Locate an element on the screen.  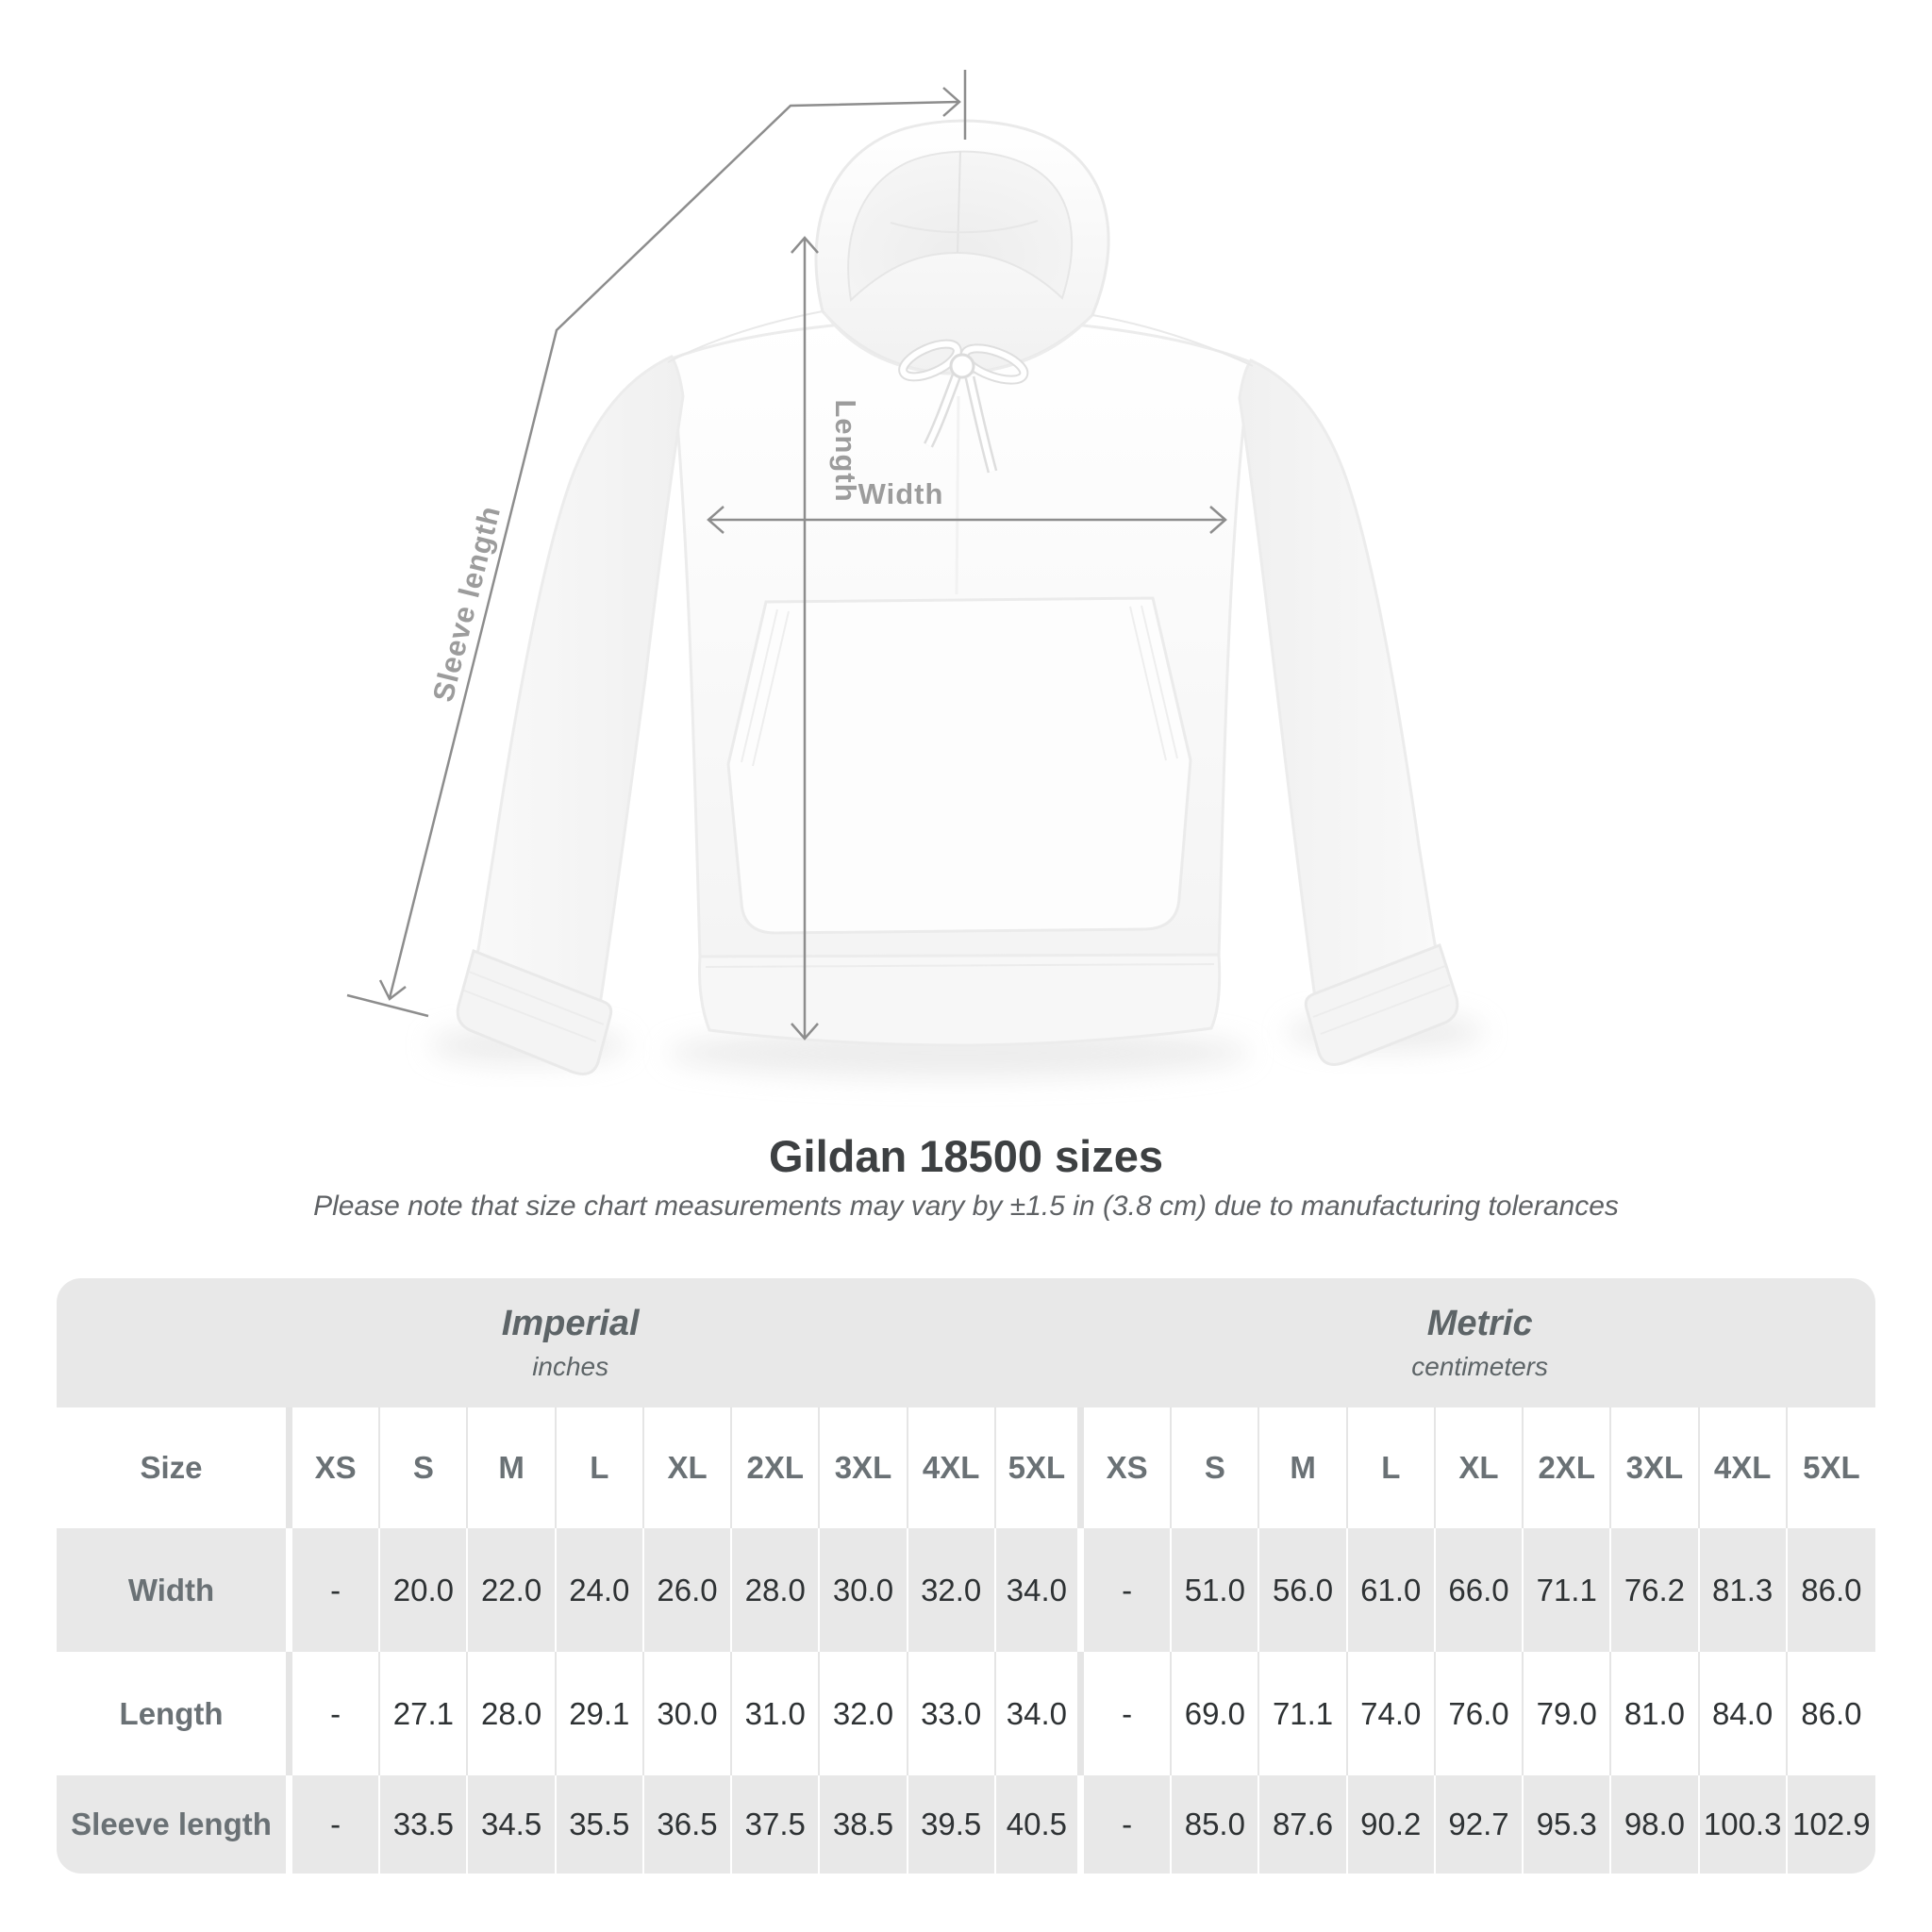
sleeve-cell: 85.0 is located at coordinates (1216, 1824).